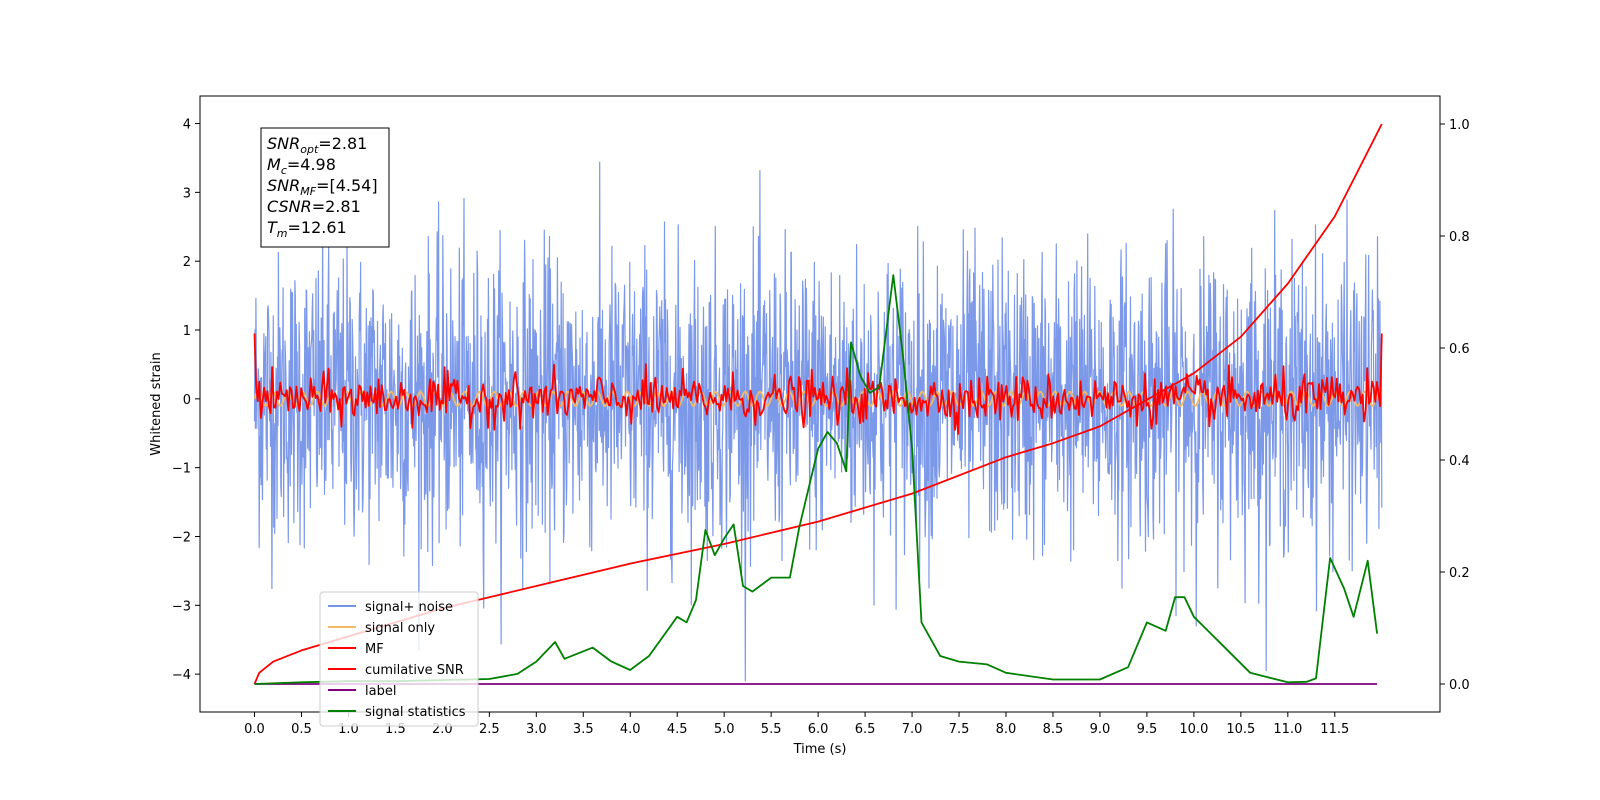 Image resolution: width=1600 pixels, height=800 pixels. What do you see at coordinates (1053, 729) in the screenshot?
I see `x-tick-label: 8.5` at bounding box center [1053, 729].